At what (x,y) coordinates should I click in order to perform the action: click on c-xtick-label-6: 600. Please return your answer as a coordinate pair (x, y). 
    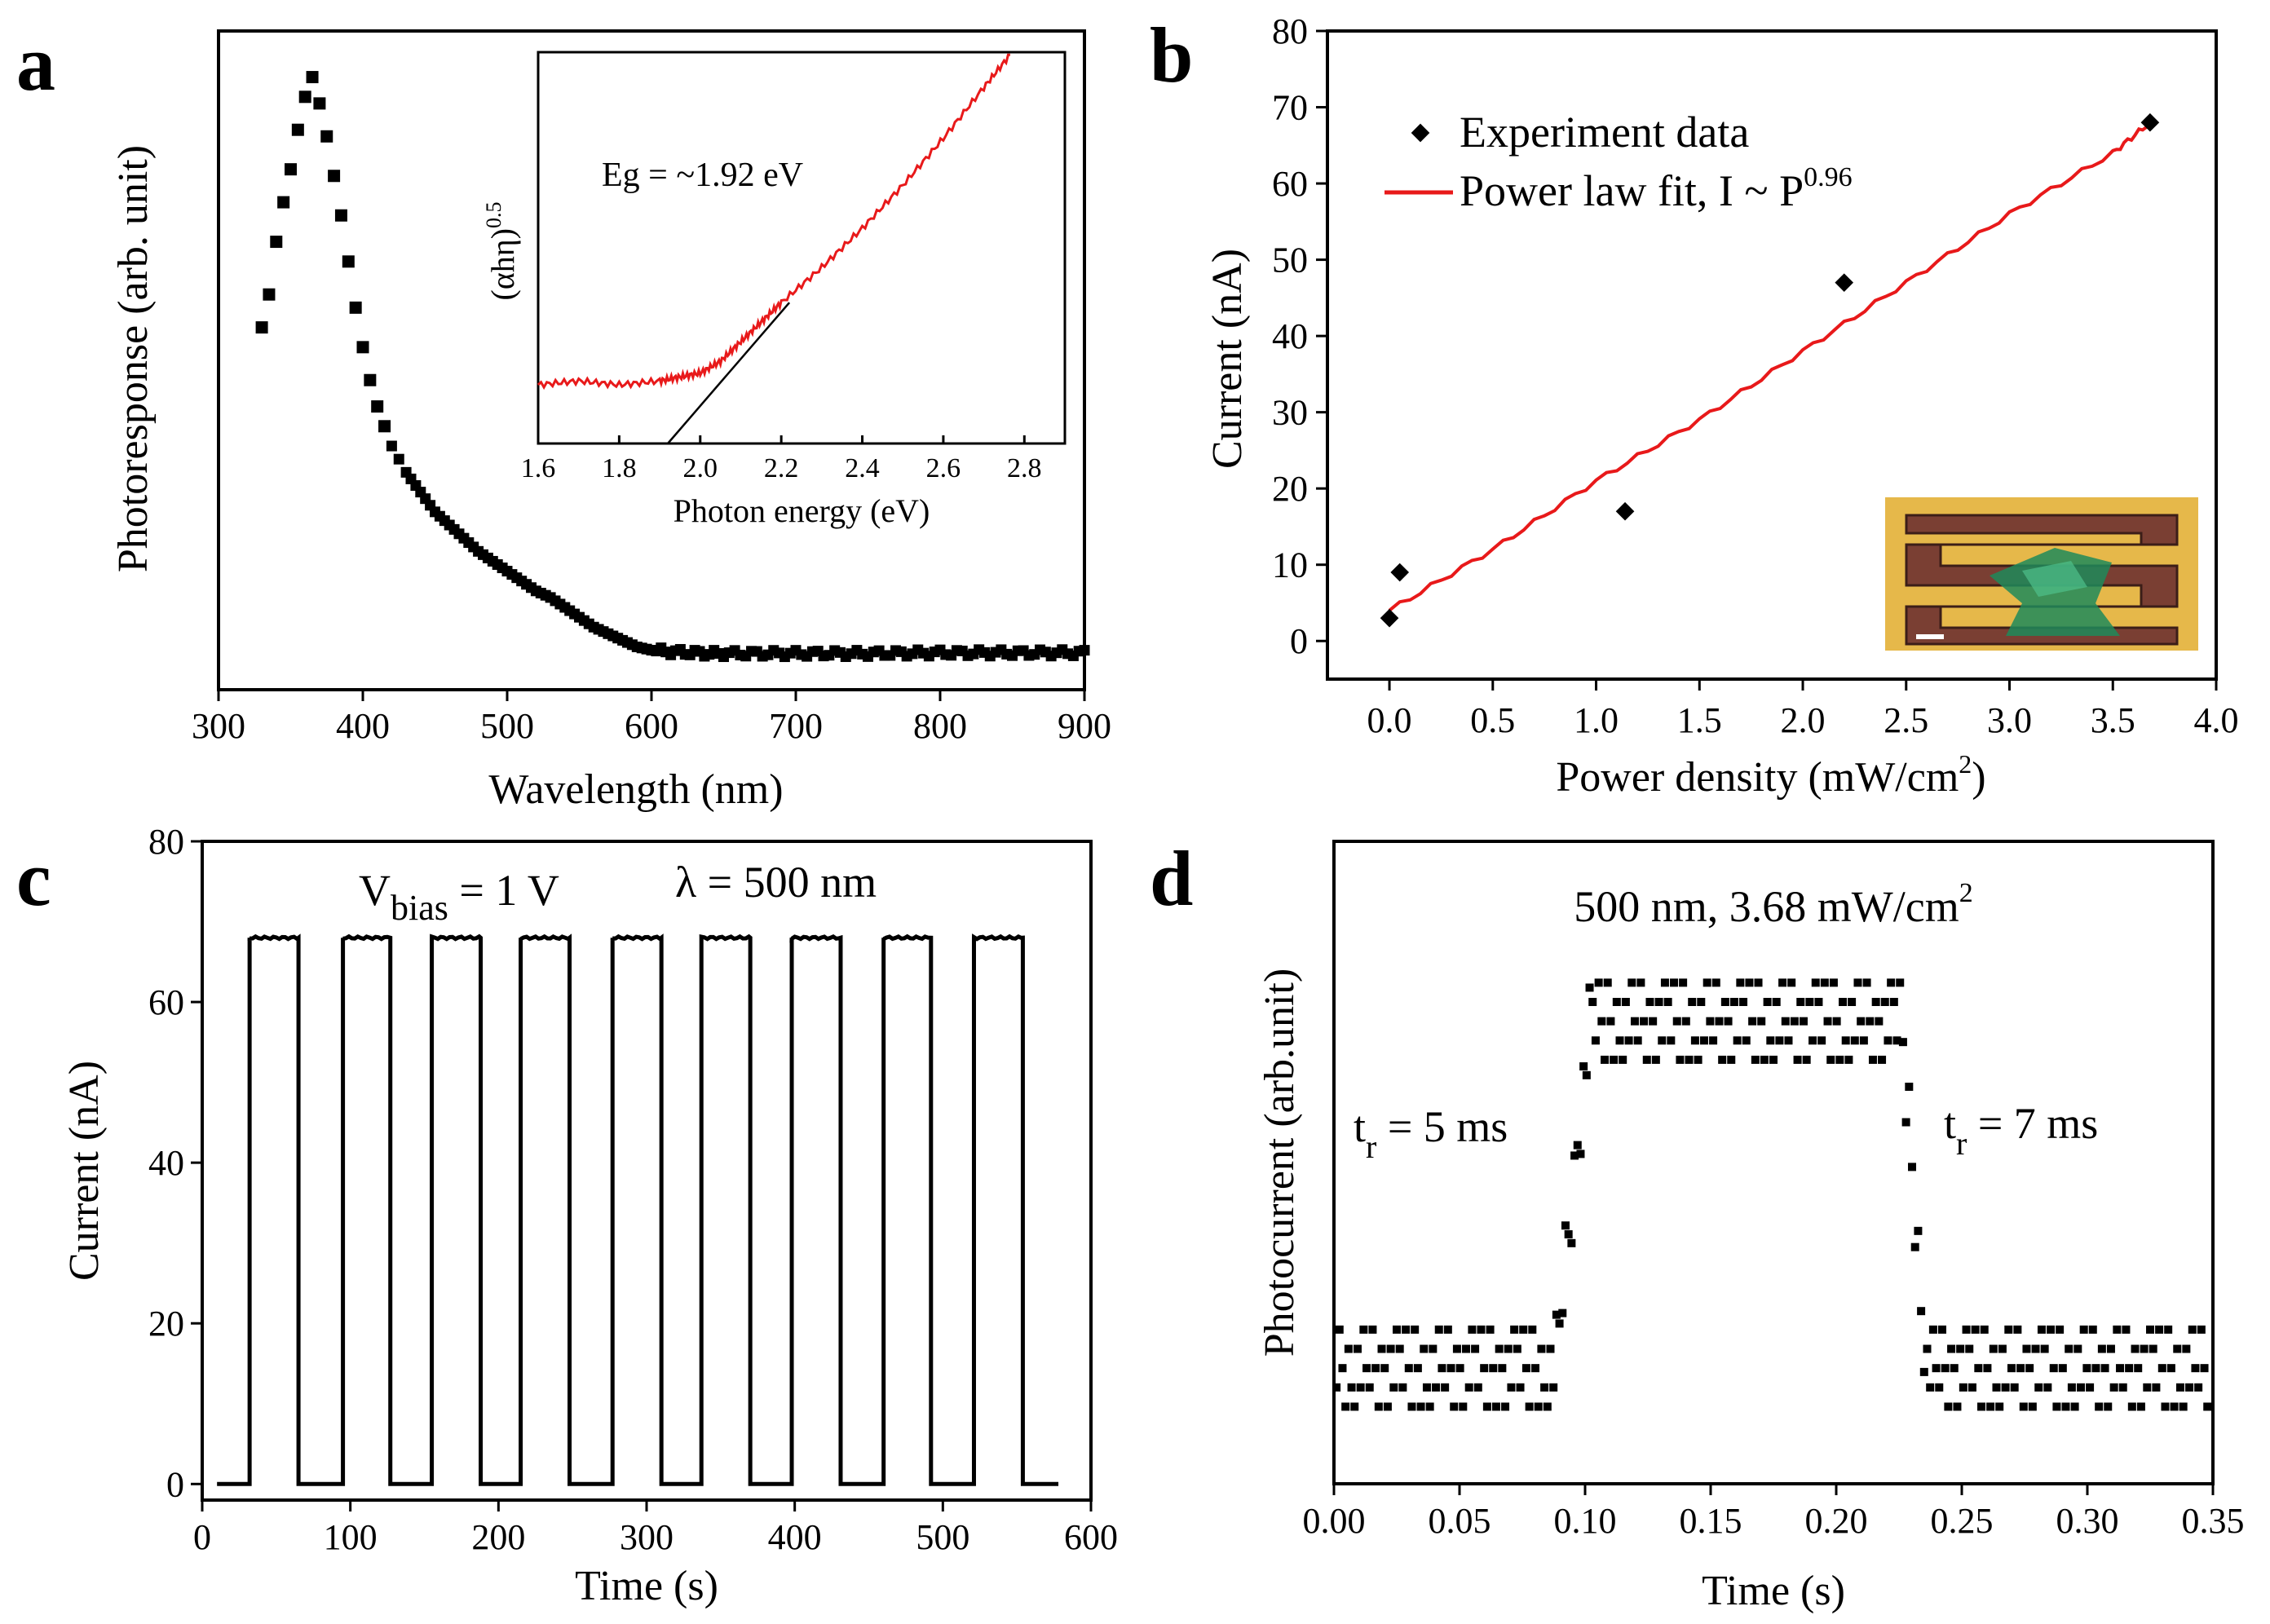
    Looking at the image, I should click on (1091, 1537).